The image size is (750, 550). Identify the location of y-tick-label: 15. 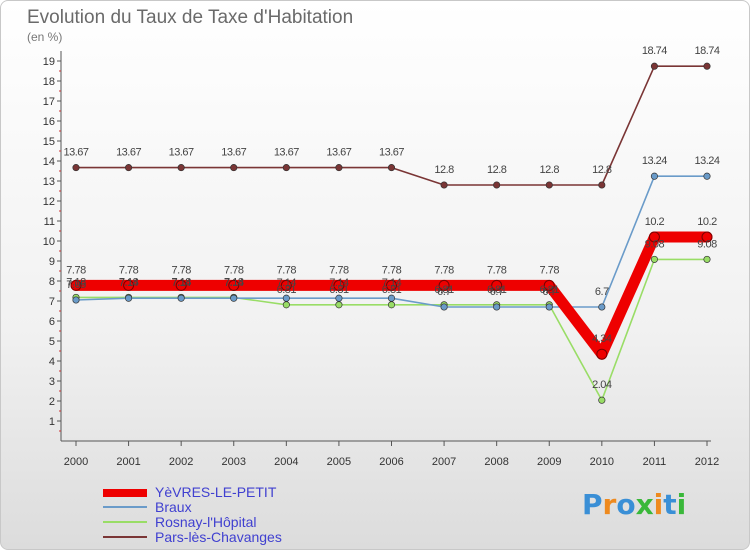
(49, 142).